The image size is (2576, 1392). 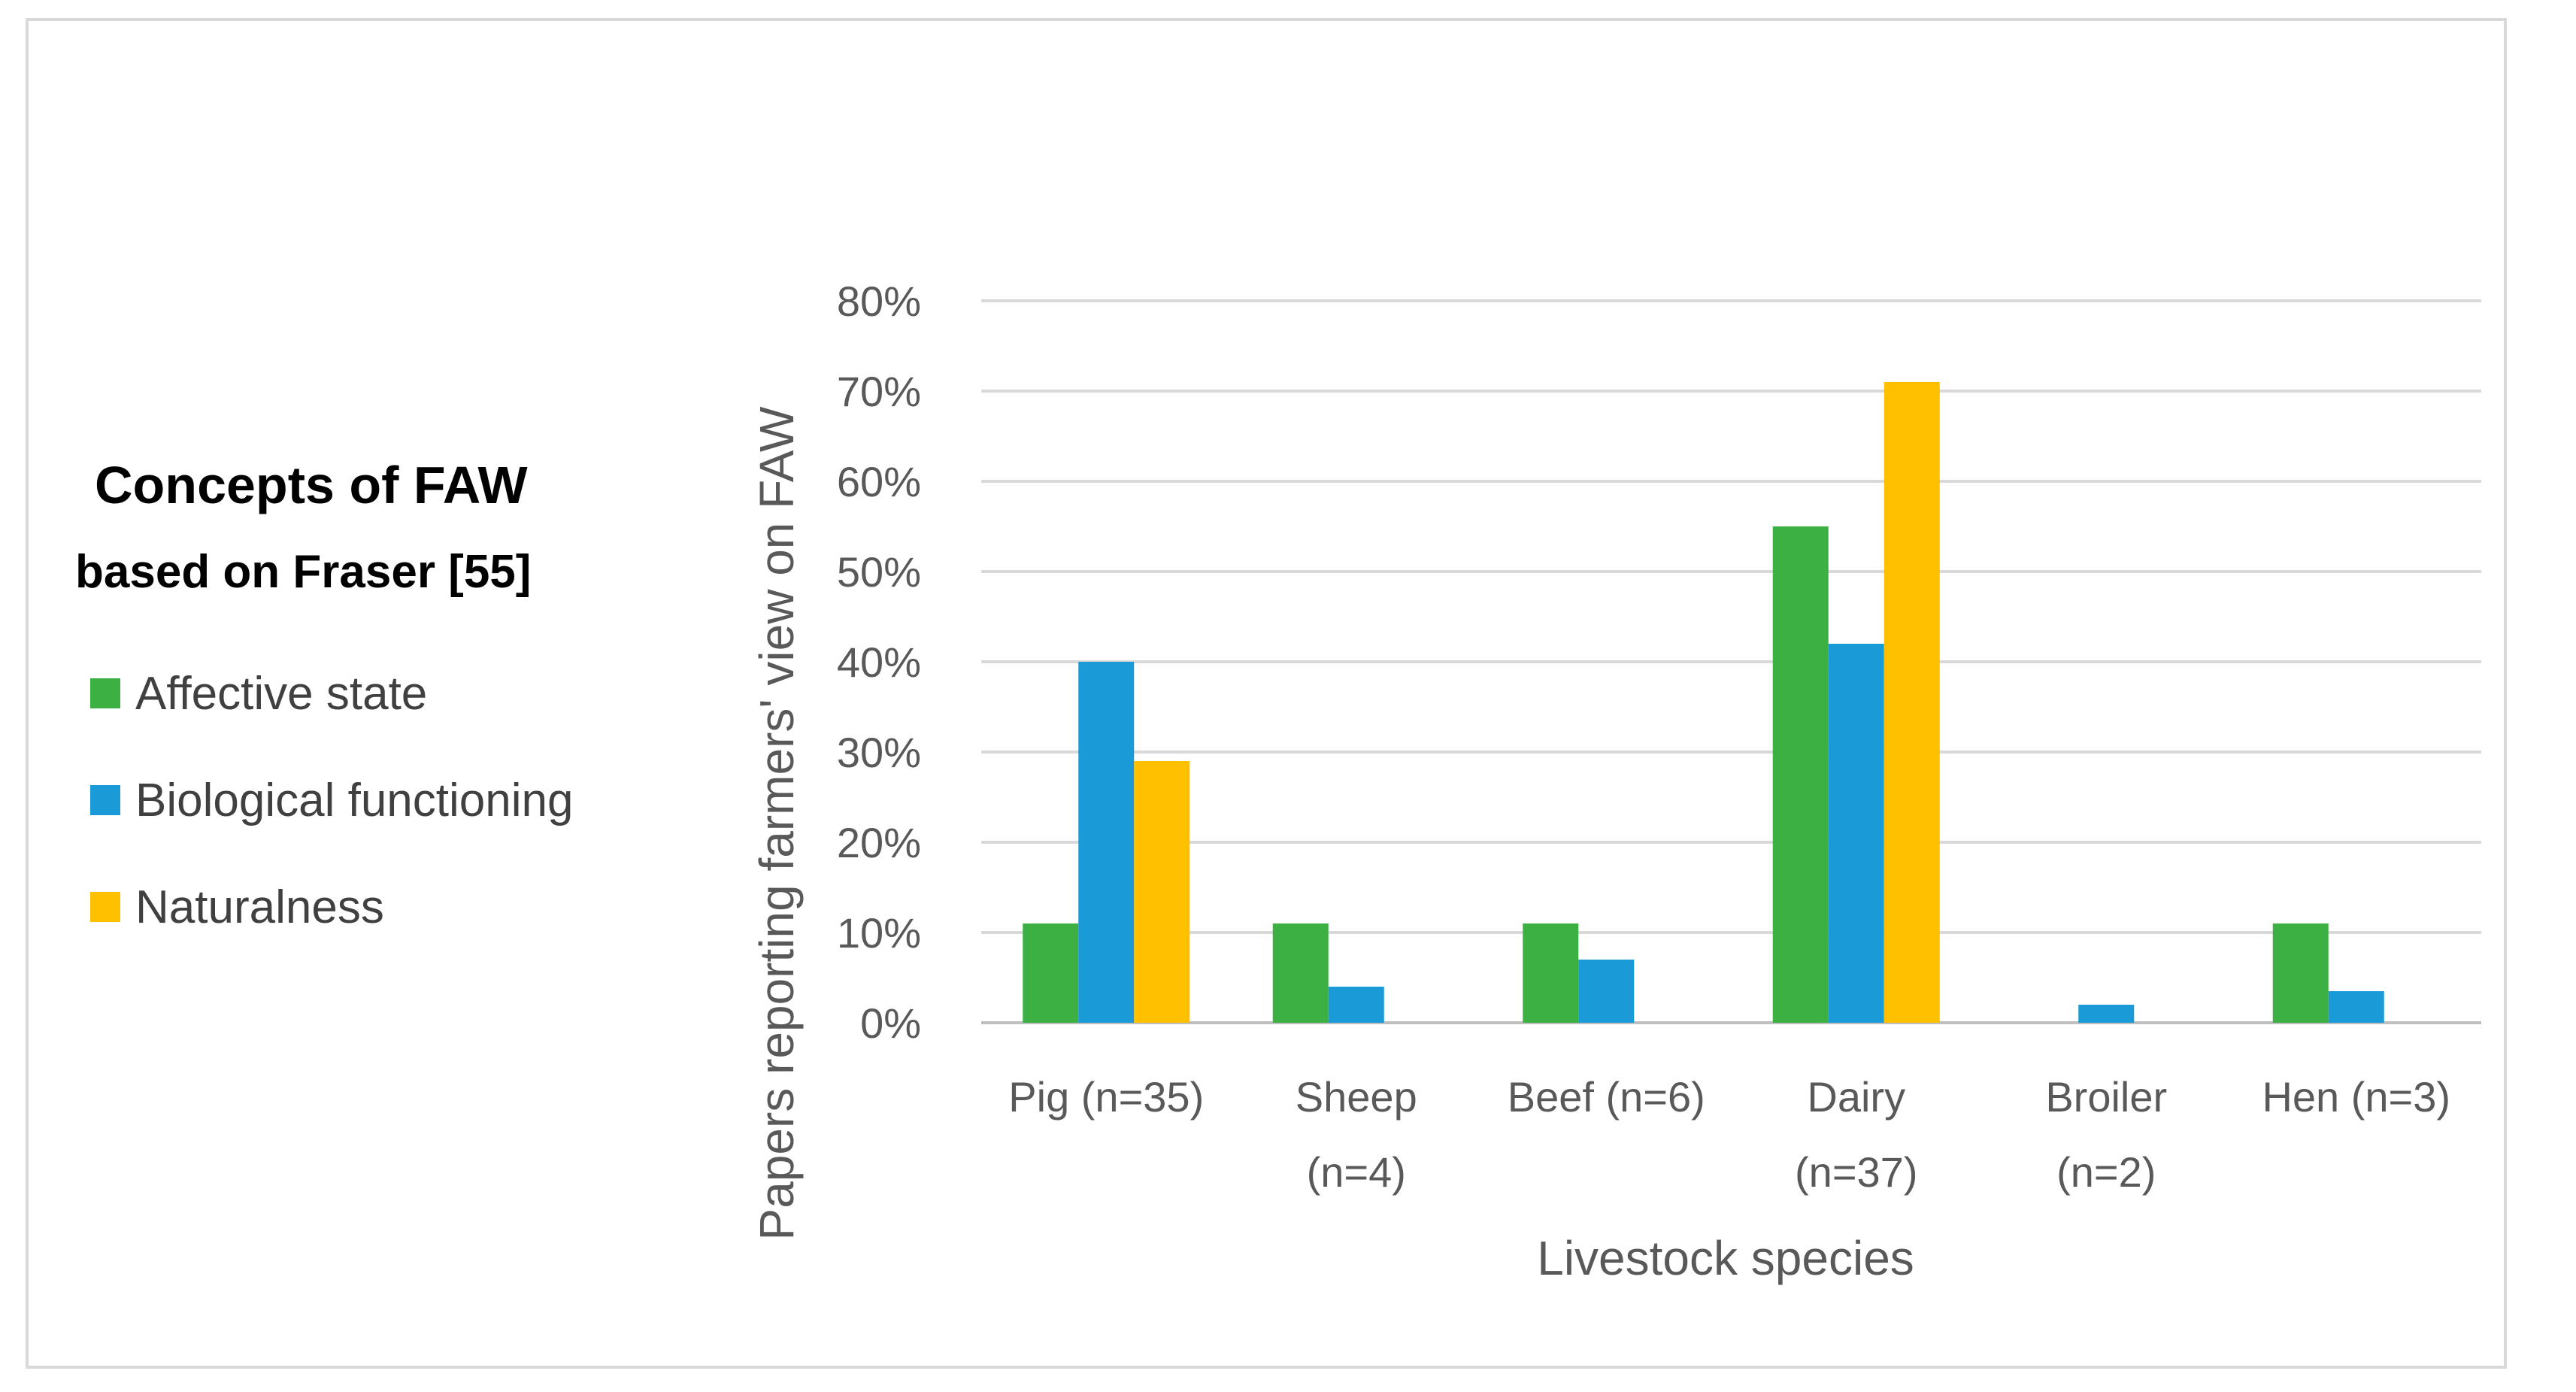 I want to click on x-tick-label: Hen (n=3), so click(x=2356, y=1097).